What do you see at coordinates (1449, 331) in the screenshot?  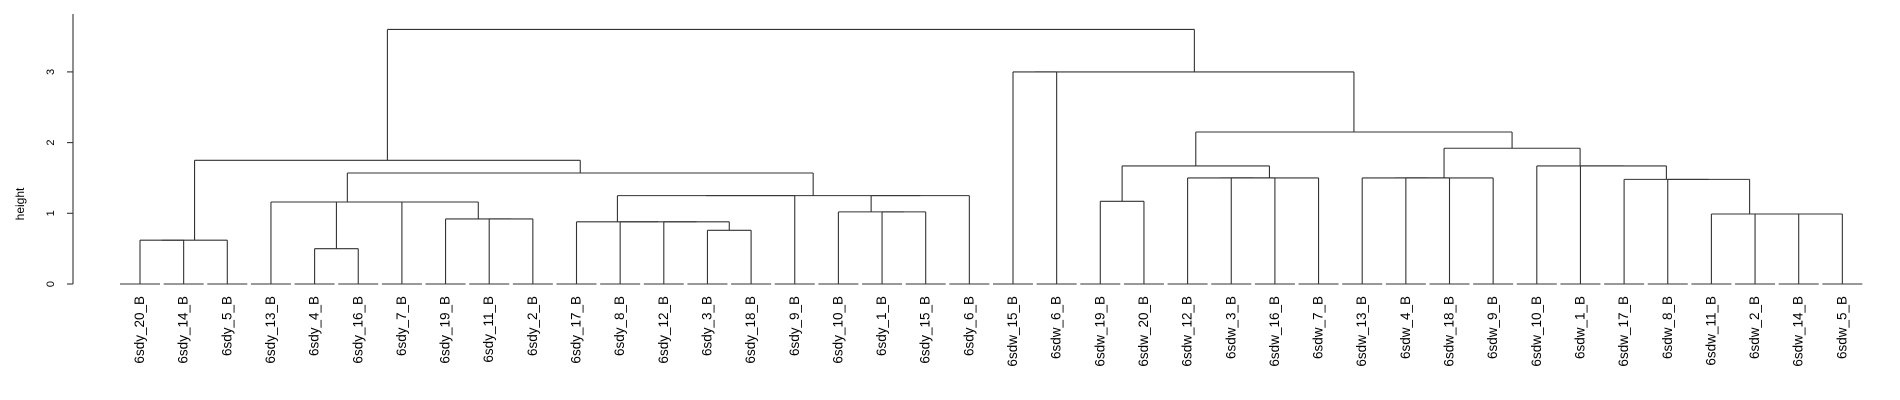 I see `leaf-label: 6sdw_18_B` at bounding box center [1449, 331].